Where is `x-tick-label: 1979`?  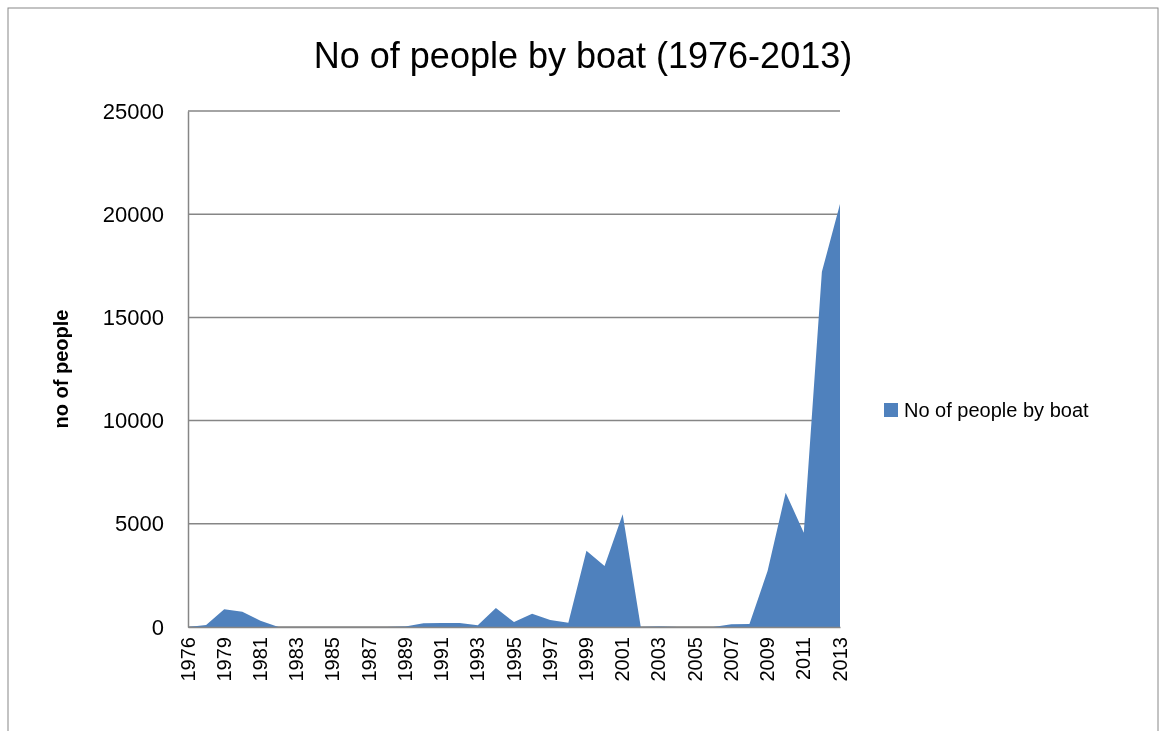
x-tick-label: 1979 is located at coordinates (223, 659).